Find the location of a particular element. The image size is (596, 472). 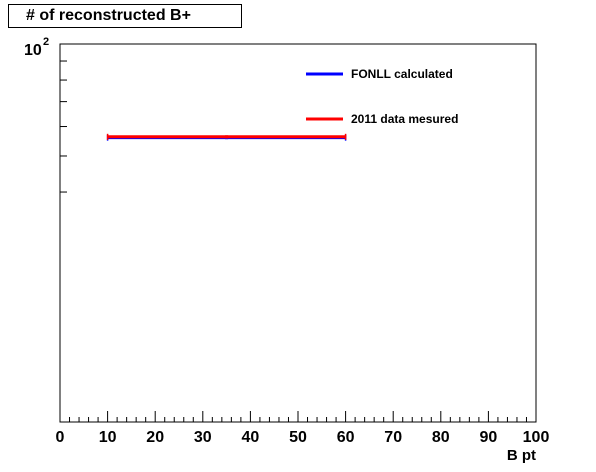

data-point is located at coordinates (227, 137).